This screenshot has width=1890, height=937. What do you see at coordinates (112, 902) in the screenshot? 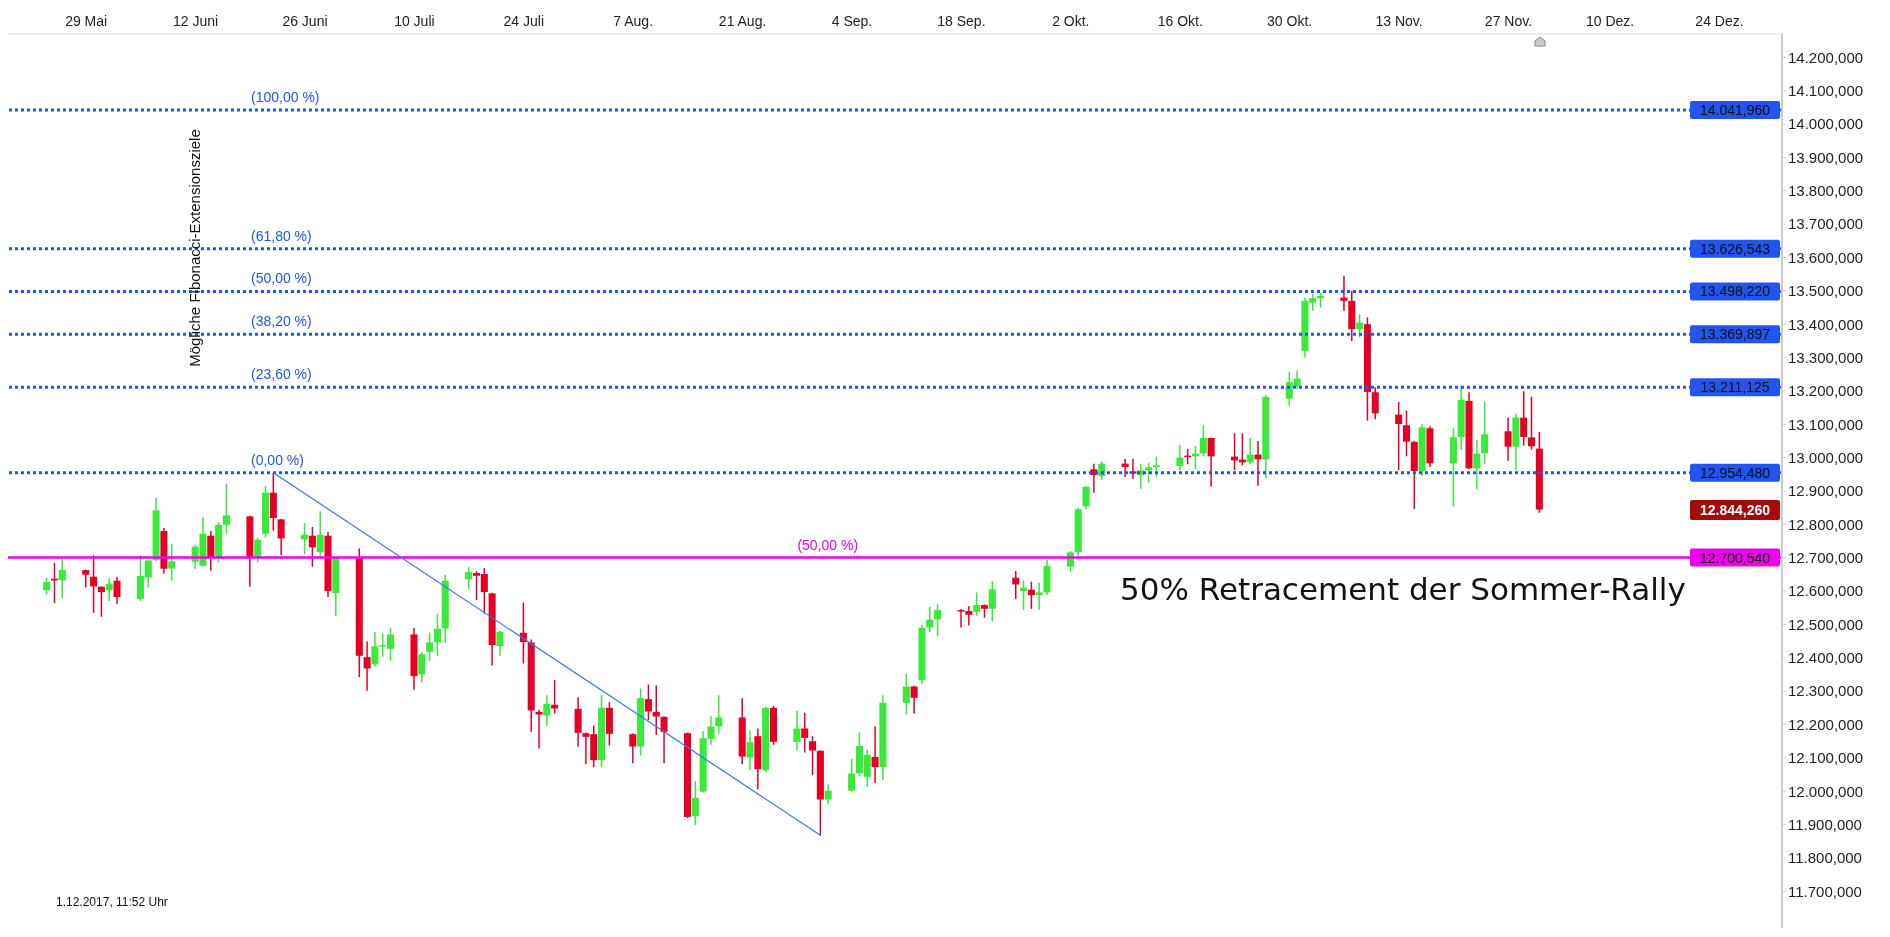
I see `annotation: 1.12.2017, 11:52 Uhr` at bounding box center [112, 902].